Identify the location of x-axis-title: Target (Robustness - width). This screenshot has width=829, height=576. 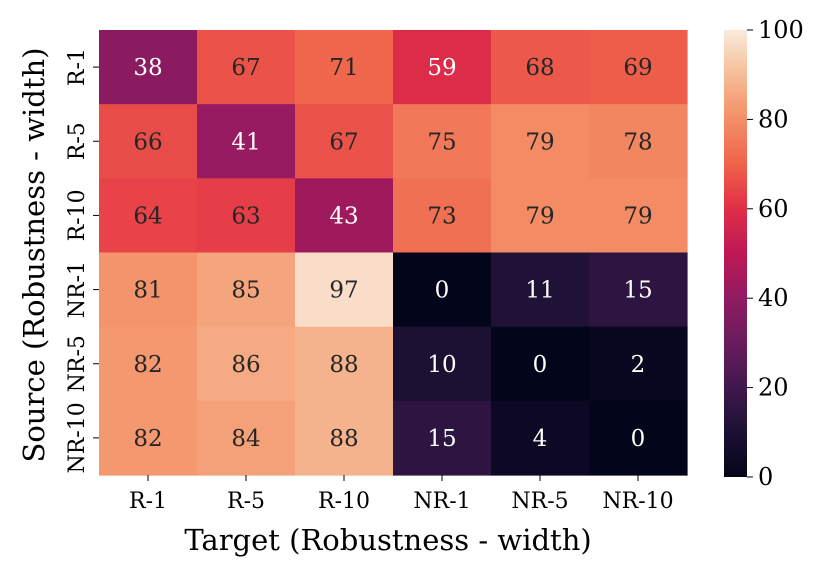
(387, 540).